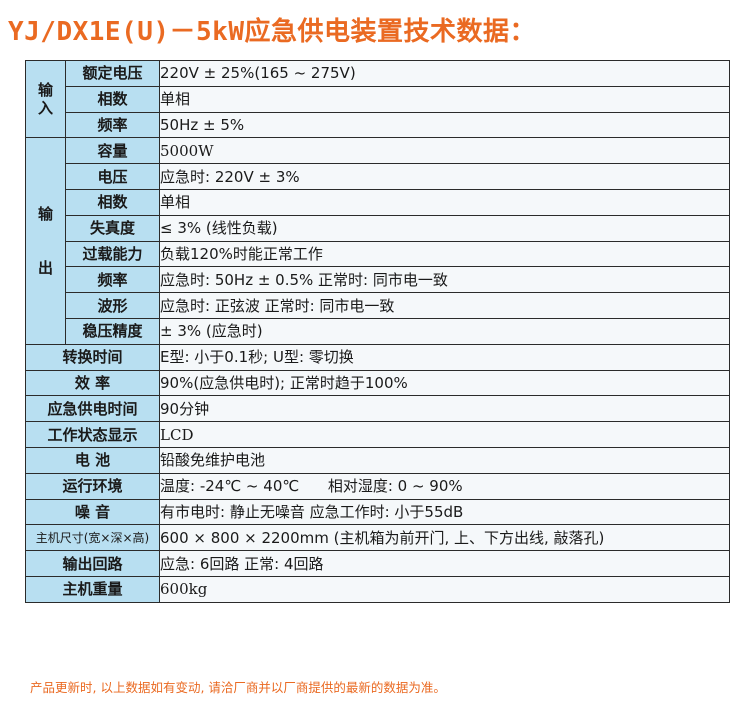 The image size is (740, 708). What do you see at coordinates (92, 357) in the screenshot?
I see `row-label: 转换时间` at bounding box center [92, 357].